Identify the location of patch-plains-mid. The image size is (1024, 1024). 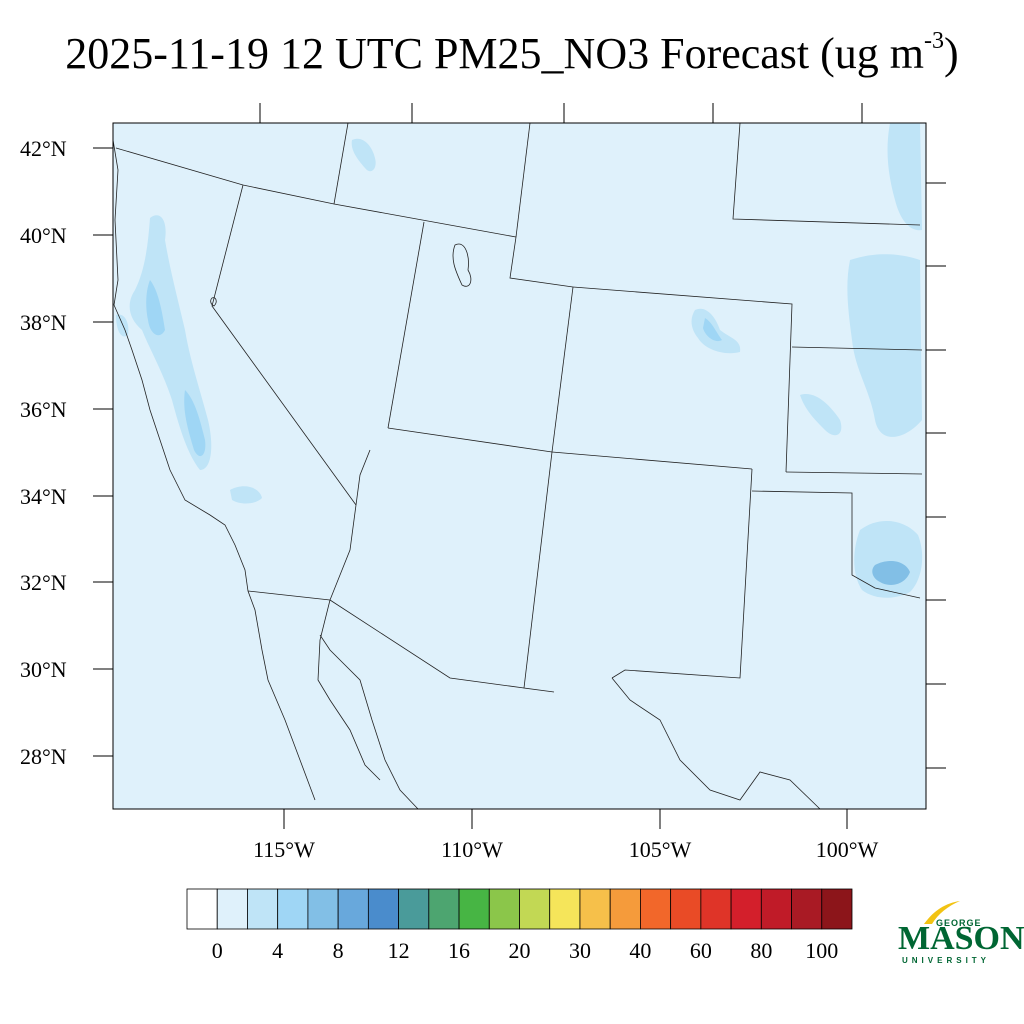
(884, 345).